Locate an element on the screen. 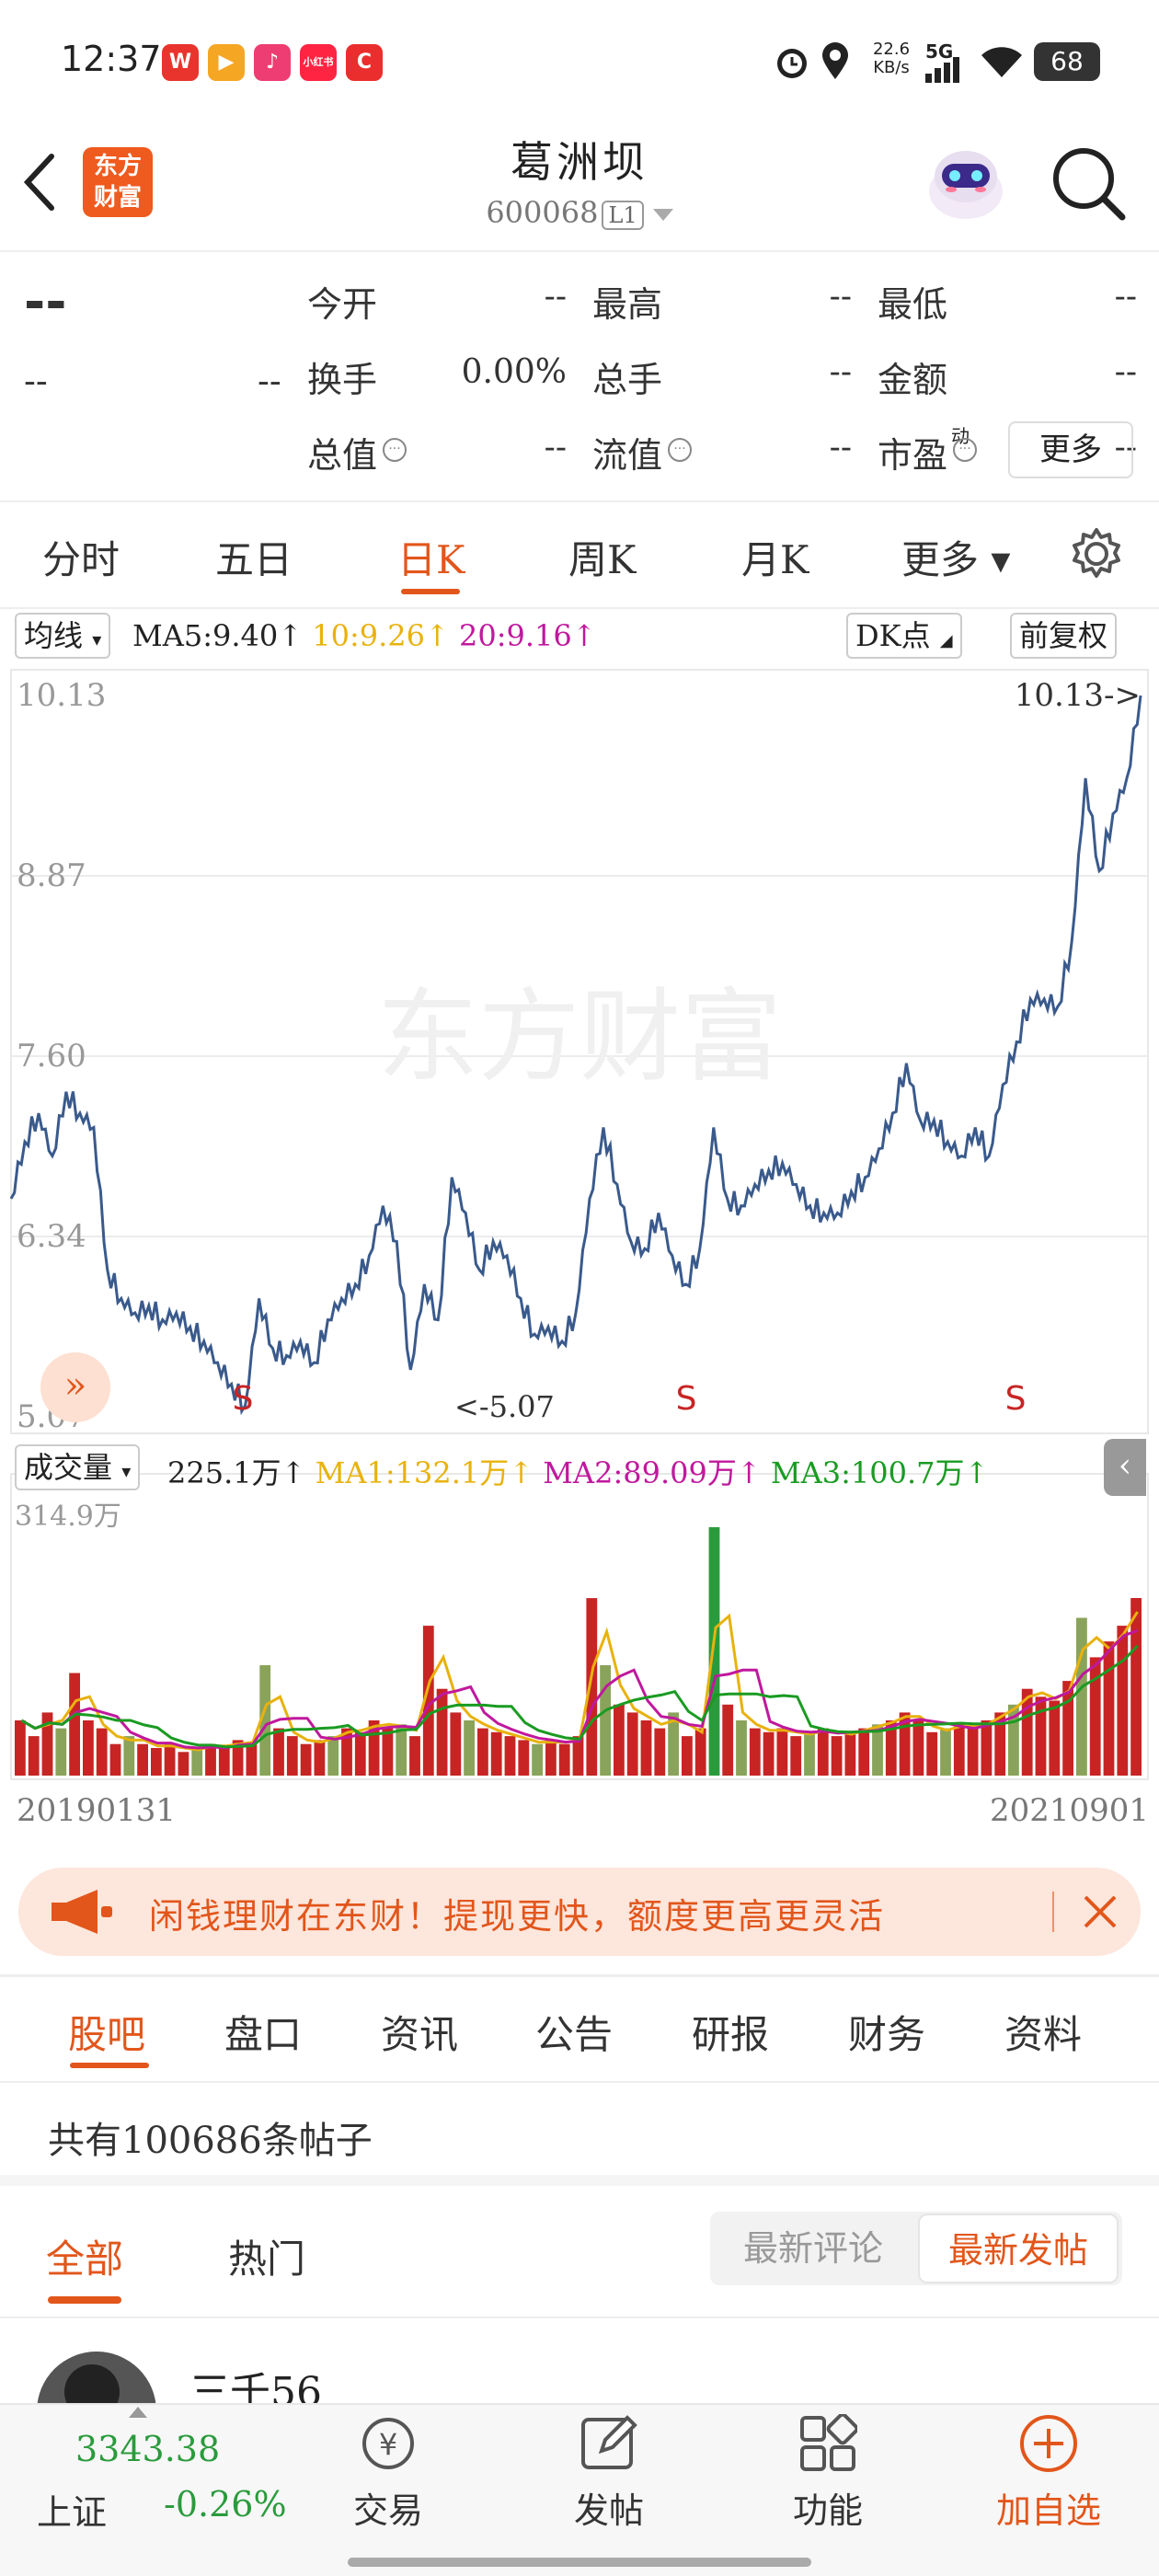  robot-assistant-icon is located at coordinates (966, 184).